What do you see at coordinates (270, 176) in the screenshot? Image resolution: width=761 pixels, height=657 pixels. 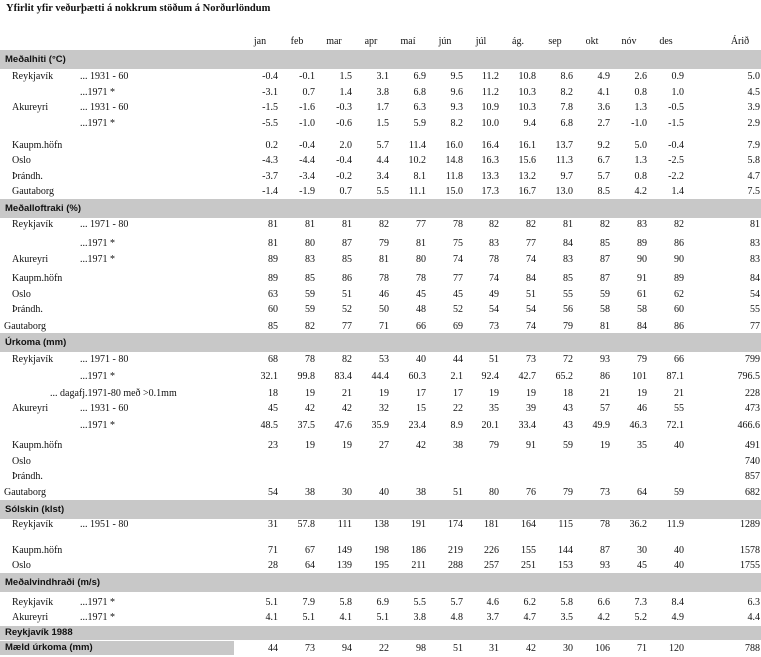 I see `table-cell: -3.7` at bounding box center [270, 176].